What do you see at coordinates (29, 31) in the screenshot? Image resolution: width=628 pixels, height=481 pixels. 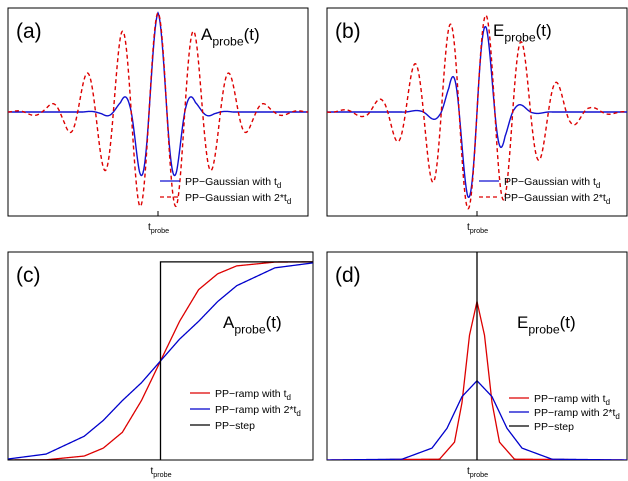 I see `panel-label: (a)` at bounding box center [29, 31].